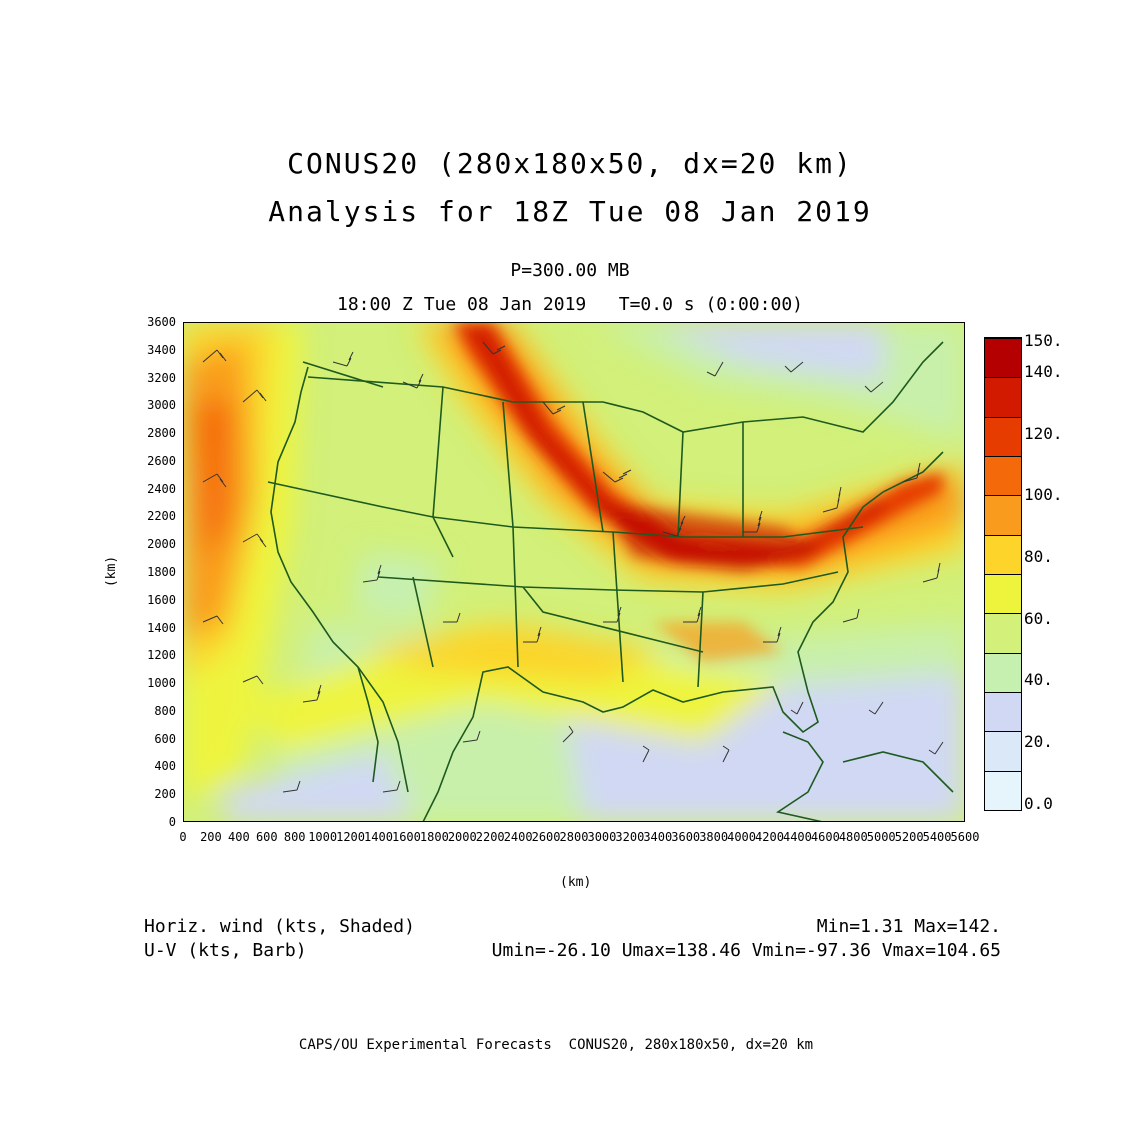  I want to click on x-tick-label: 3000, so click(602, 837).